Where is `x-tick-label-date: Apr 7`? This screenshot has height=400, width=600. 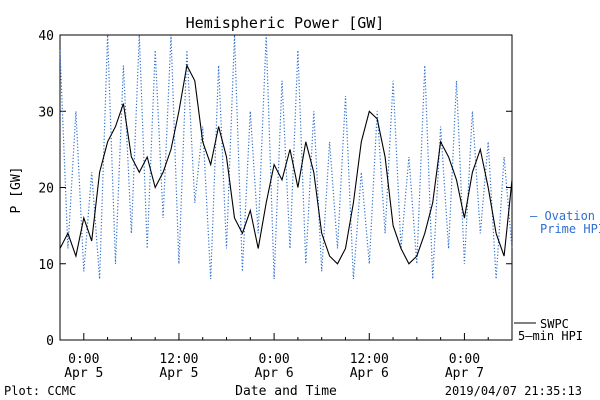 x-tick-label-date: Apr 7 is located at coordinates (464, 373).